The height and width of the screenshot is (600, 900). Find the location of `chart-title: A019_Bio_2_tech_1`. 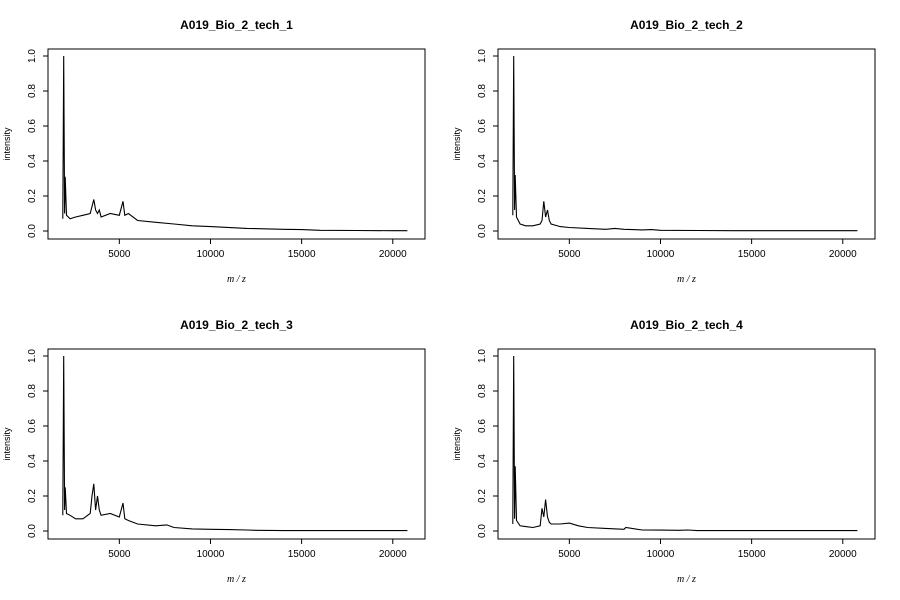

chart-title: A019_Bio_2_tech_1 is located at coordinates (236, 25).